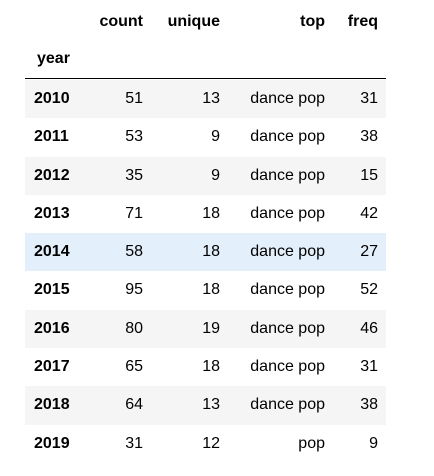  What do you see at coordinates (52, 405) in the screenshot?
I see `row-index-year: 2018` at bounding box center [52, 405].